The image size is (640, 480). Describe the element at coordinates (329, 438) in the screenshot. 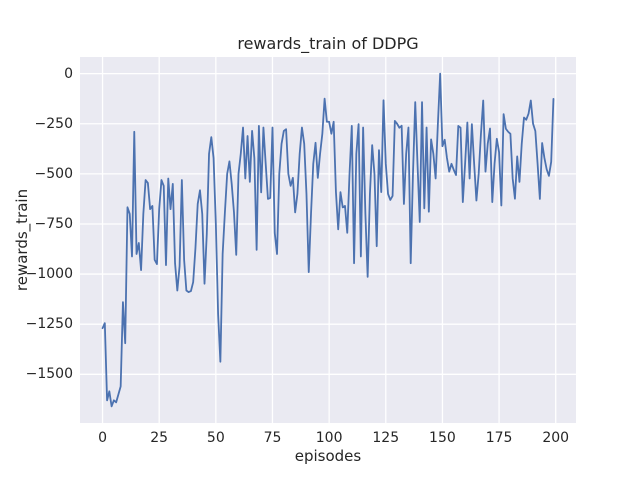

I see `x-tick-label: 100` at that location.